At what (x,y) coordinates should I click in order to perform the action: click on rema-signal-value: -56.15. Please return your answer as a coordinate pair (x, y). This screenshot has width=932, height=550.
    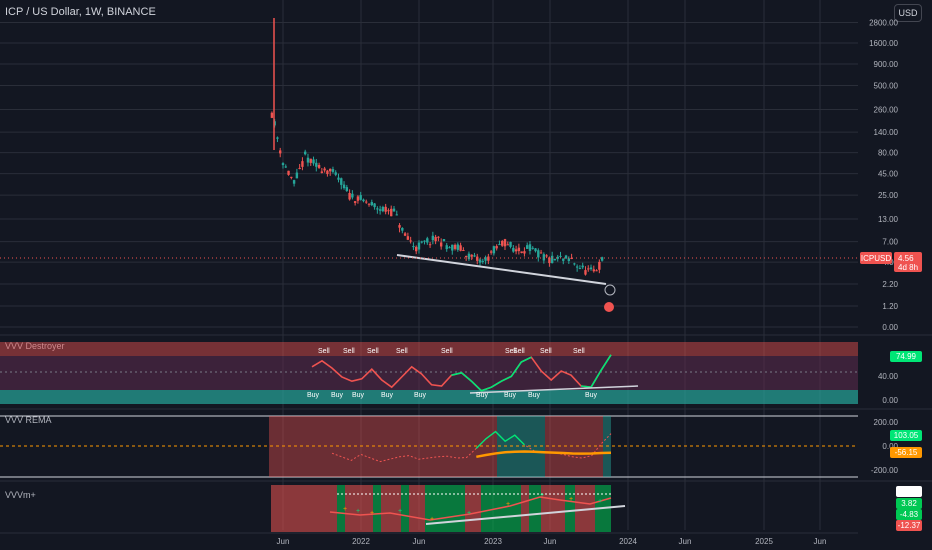
    Looking at the image, I should click on (906, 452).